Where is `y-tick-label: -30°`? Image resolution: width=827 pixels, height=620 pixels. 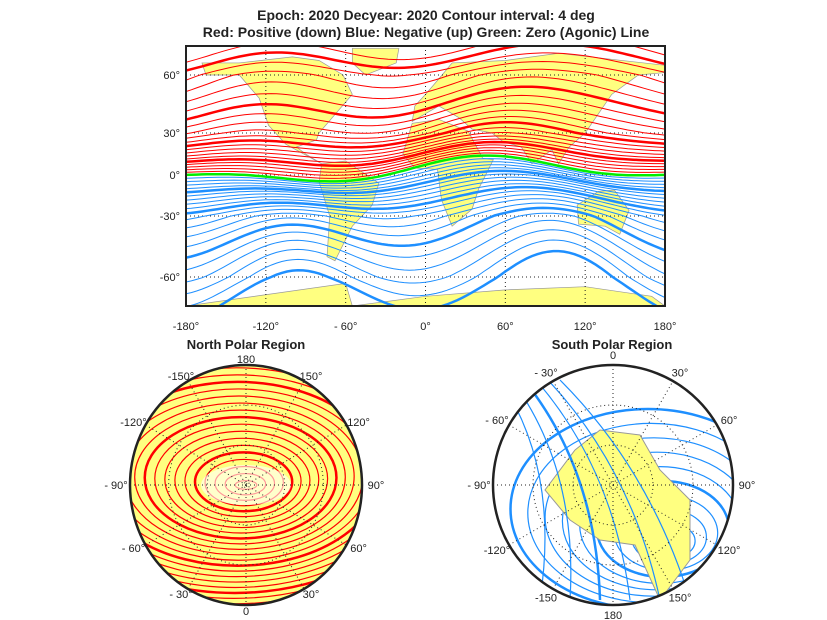
y-tick-label: -30° is located at coordinates (170, 217).